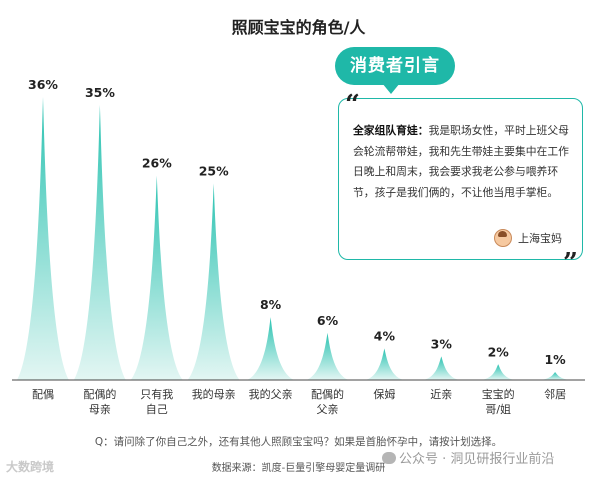  Describe the element at coordinates (214, 394) in the screenshot. I see `category-label-4: 我的母亲` at that location.